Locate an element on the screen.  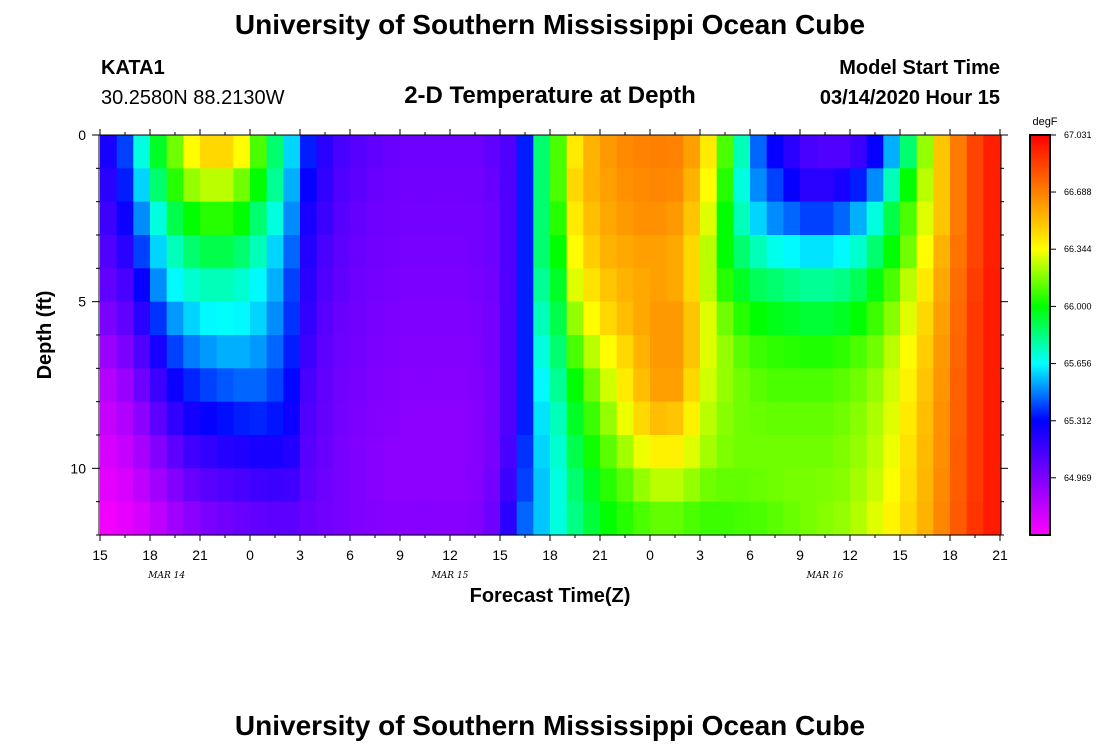
x-tick-label: 3 is located at coordinates (700, 555).